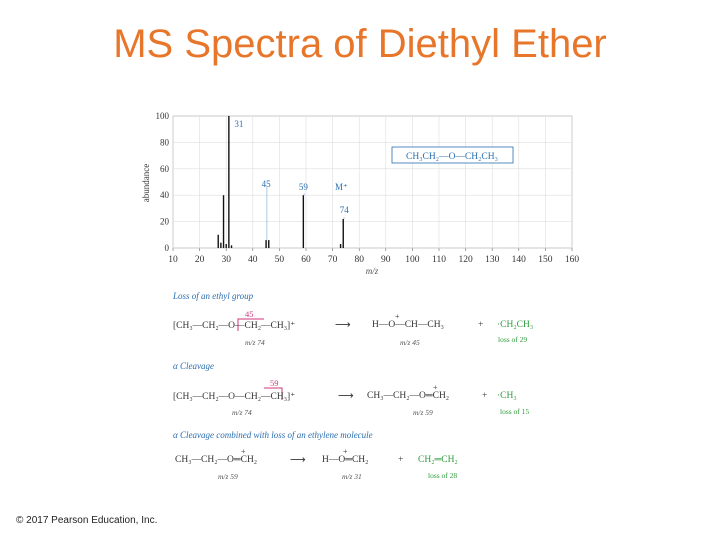 The image size is (720, 540). What do you see at coordinates (298, 459) in the screenshot?
I see `mech3-arrow-icon: ⟶` at bounding box center [298, 459].